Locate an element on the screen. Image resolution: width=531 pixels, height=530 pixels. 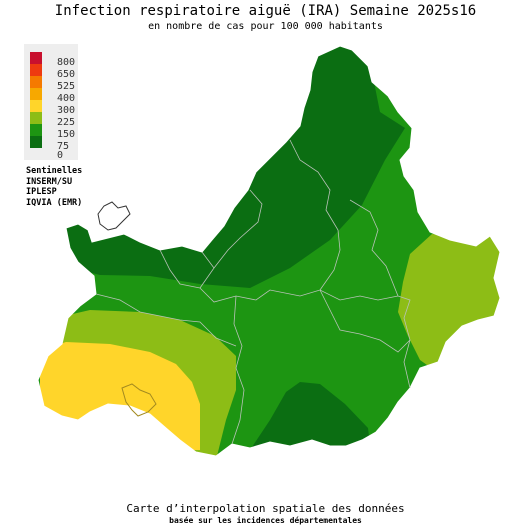
data-sources: Sentinelles INSERM/SU IPLESP IQVIA (EMR) is located at coordinates (54, 187).